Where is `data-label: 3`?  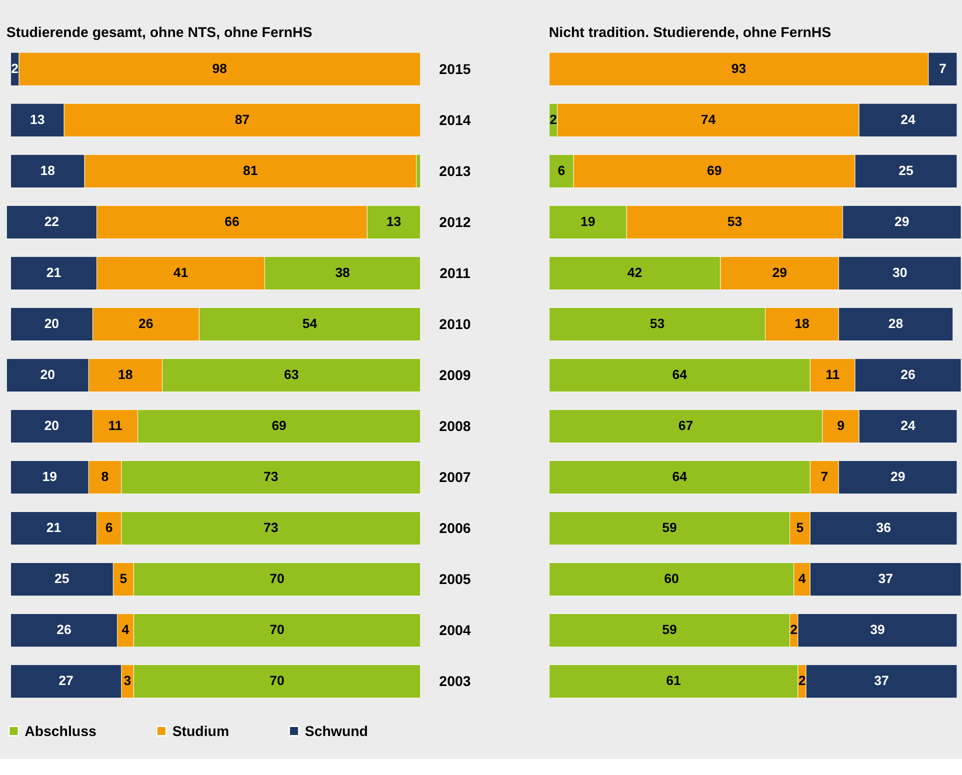 data-label: 3 is located at coordinates (128, 680).